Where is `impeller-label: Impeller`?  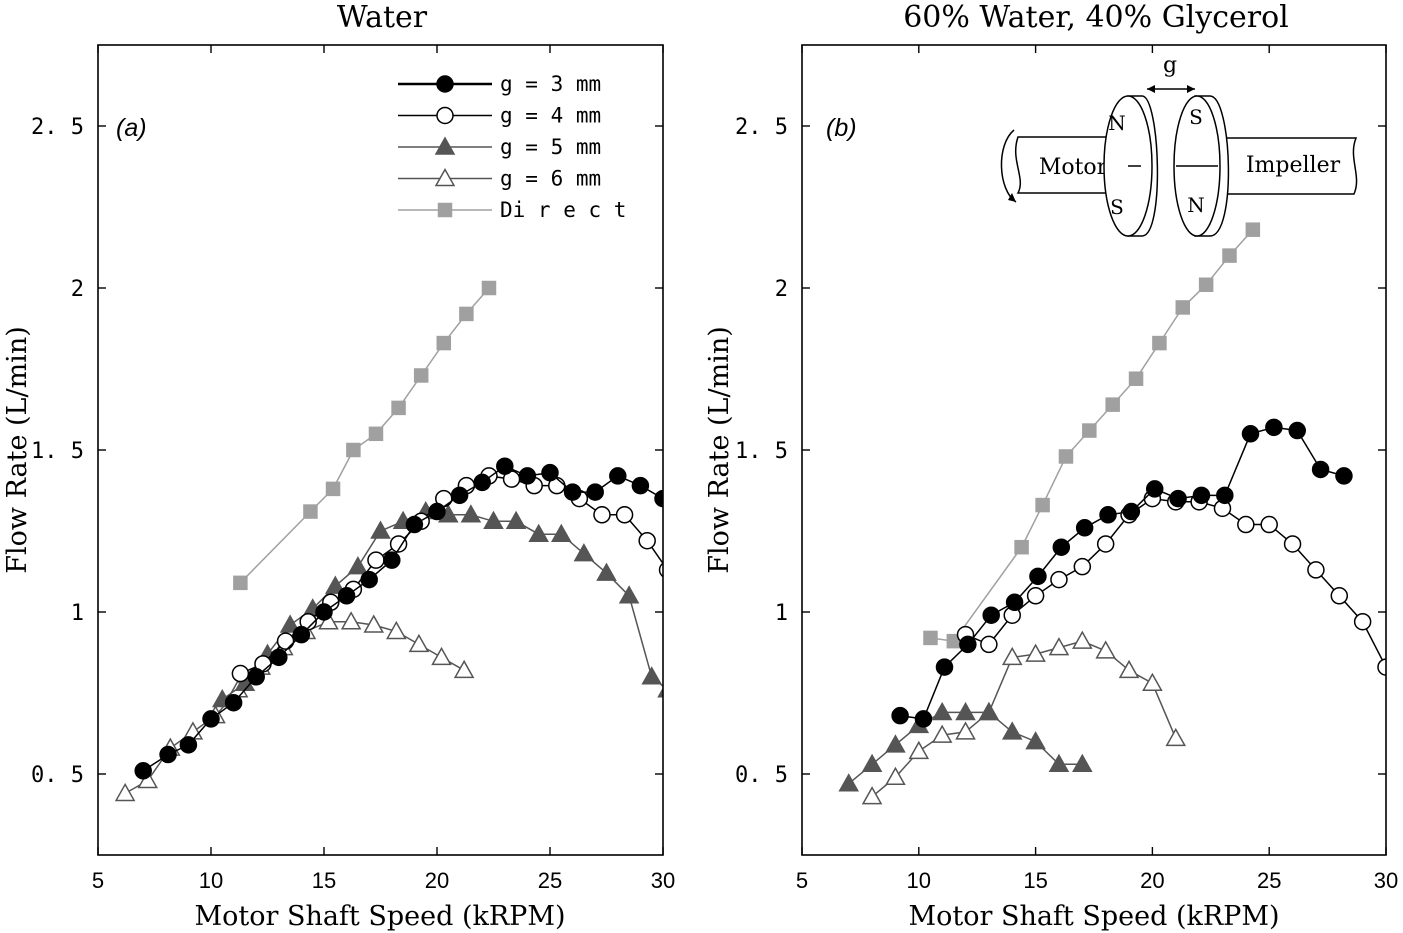 impeller-label: Impeller is located at coordinates (1293, 165).